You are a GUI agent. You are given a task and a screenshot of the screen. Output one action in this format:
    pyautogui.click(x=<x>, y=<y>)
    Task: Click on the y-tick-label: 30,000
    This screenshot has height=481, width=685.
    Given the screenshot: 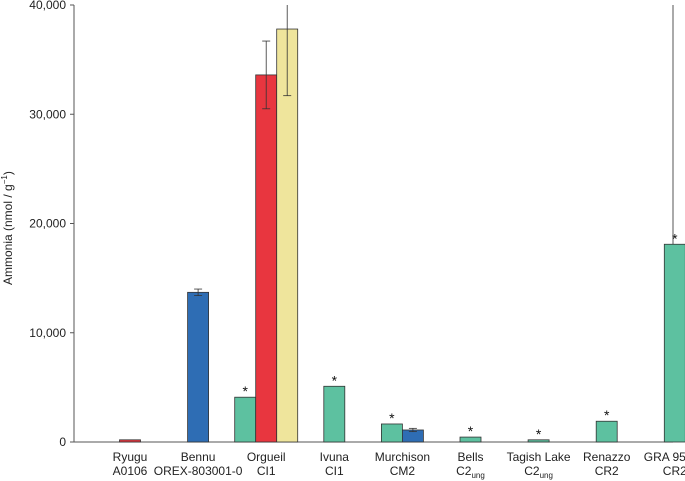 What is the action you would take?
    pyautogui.click(x=47, y=114)
    